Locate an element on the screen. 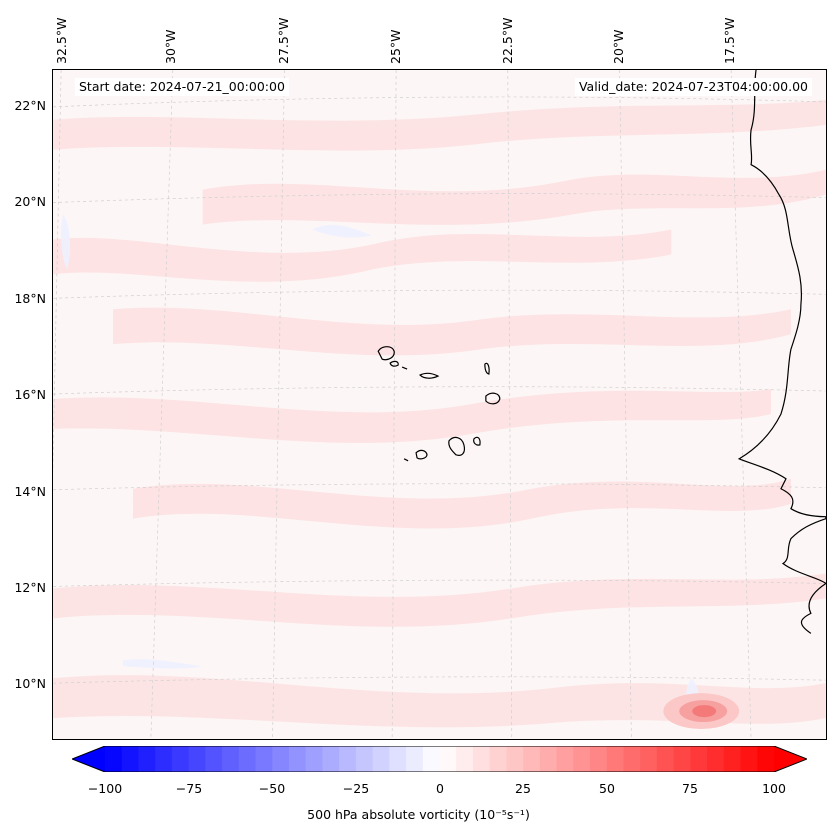  colorbar-tick: −100 is located at coordinates (105, 788).